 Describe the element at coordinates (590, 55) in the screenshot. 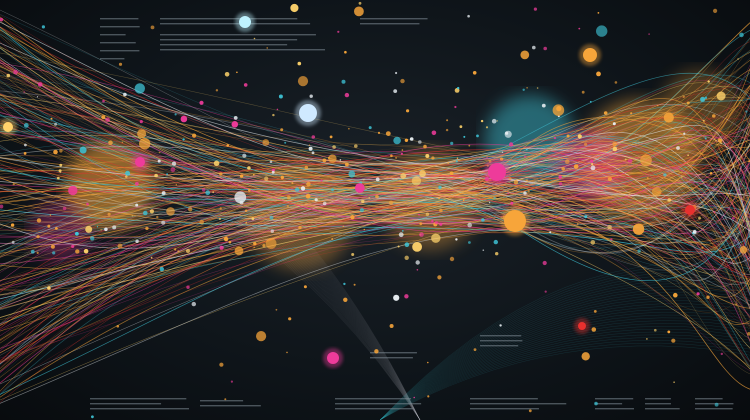

I see `data-node-large` at that location.